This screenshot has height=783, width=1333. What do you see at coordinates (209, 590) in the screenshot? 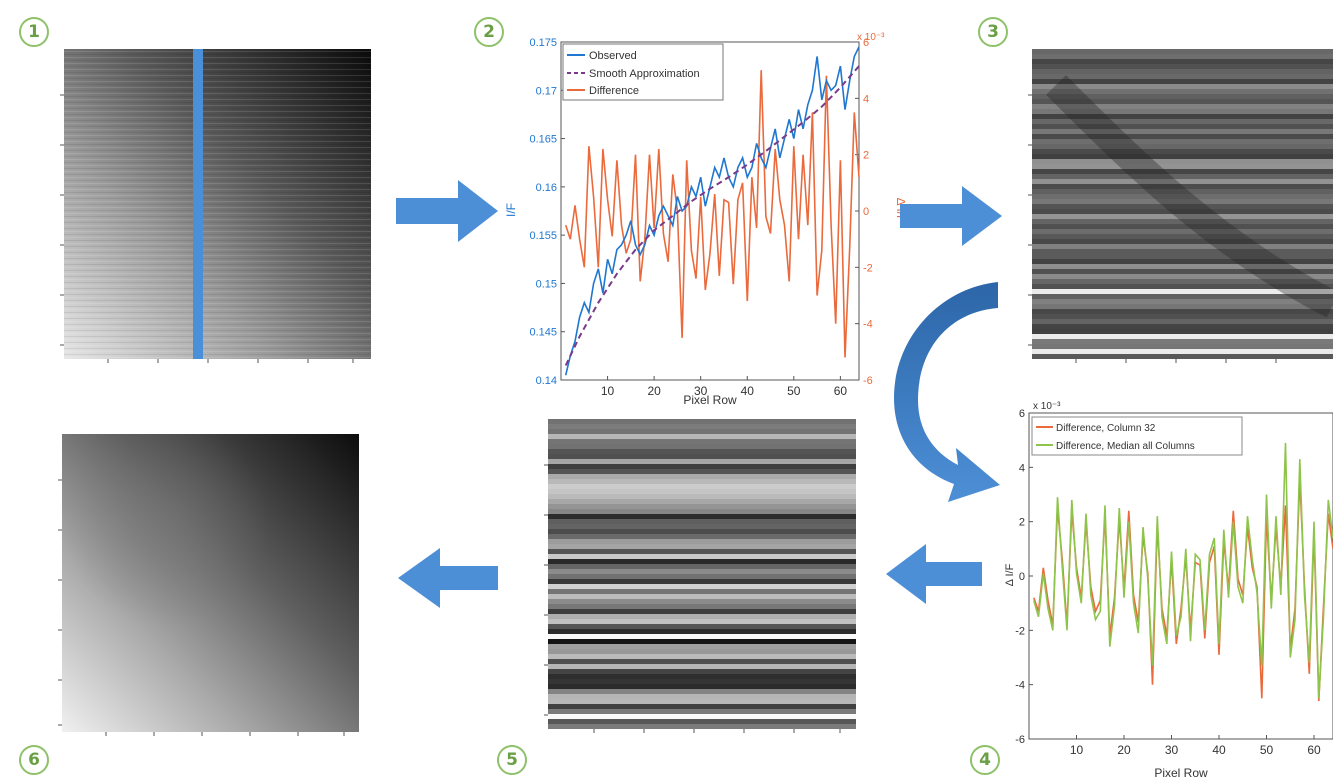
I see `panel-corrected-image` at bounding box center [209, 590].